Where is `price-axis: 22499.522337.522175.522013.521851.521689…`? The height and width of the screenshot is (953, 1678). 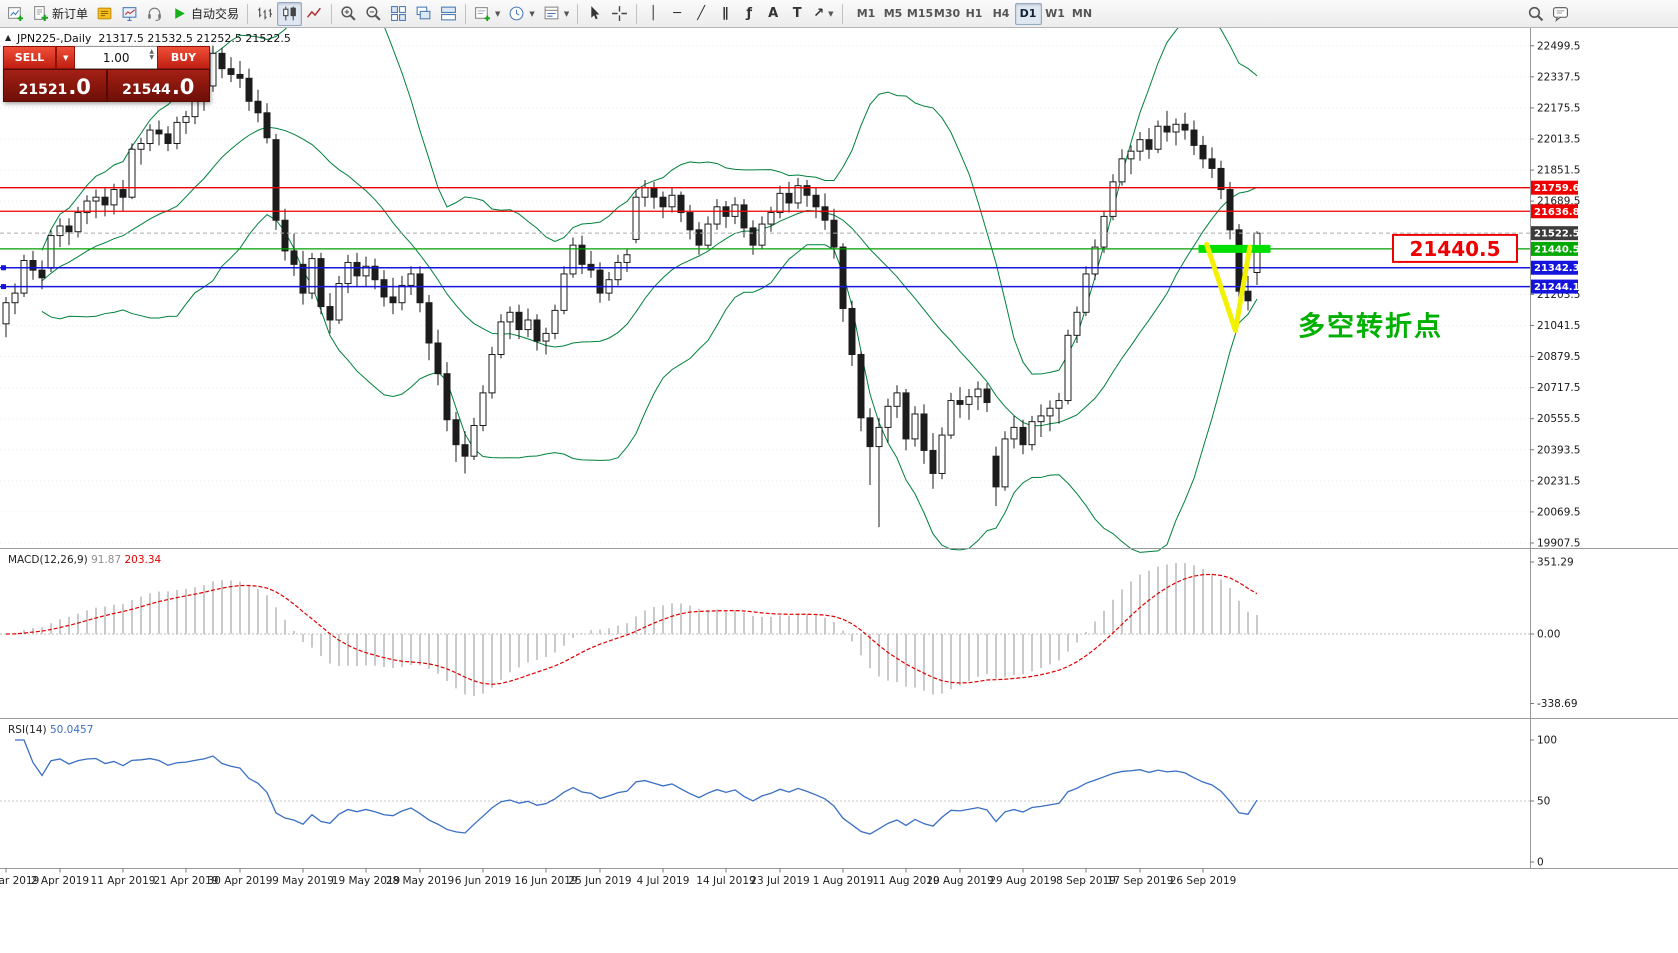 price-axis: 22499.522337.522175.522013.521851.521689… is located at coordinates (1555, 454).